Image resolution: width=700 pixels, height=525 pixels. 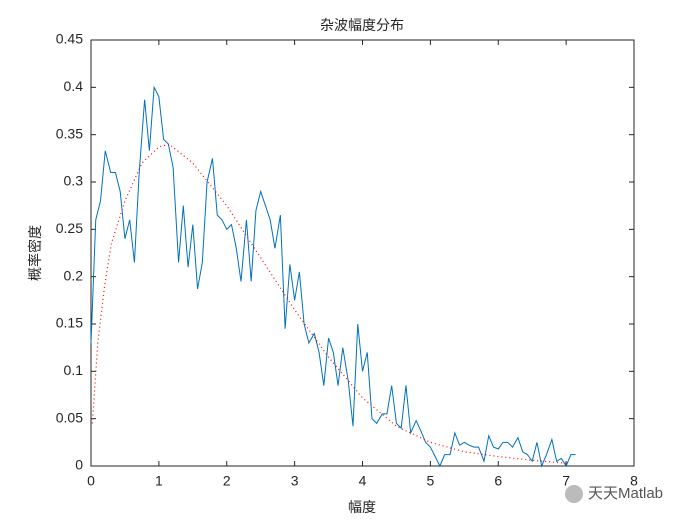 What do you see at coordinates (574, 494) in the screenshot?
I see `watermark-icon` at bounding box center [574, 494].